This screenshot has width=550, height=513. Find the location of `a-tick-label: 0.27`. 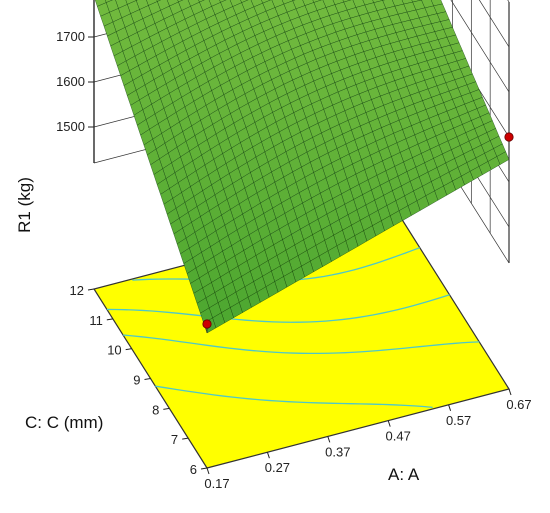

a-tick-label: 0.27 is located at coordinates (277, 467).